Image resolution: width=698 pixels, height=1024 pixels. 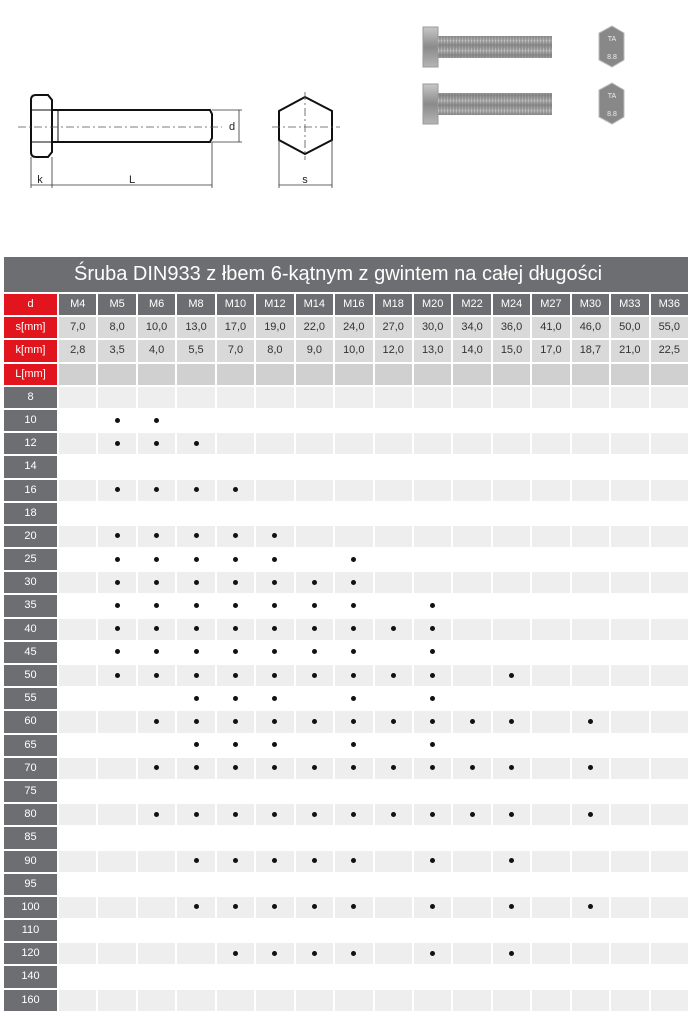 What do you see at coordinates (314, 328) in the screenshot?
I see `s-value-M14: 22,0` at bounding box center [314, 328].